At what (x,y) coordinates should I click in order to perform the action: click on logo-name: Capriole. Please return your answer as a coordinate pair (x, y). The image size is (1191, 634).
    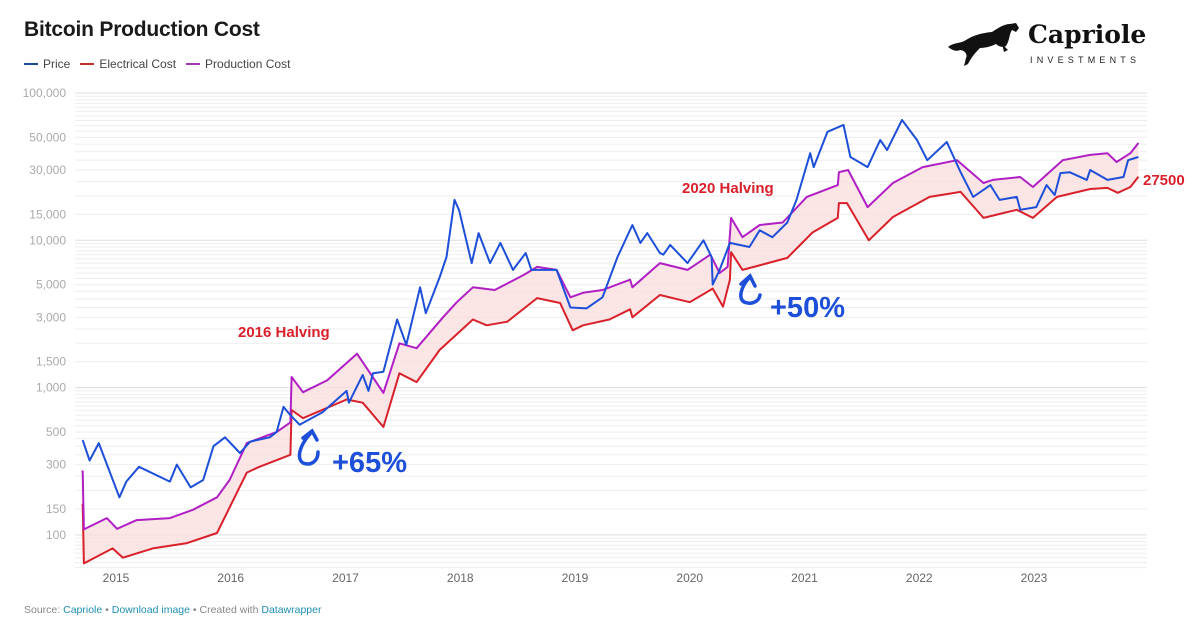
    Looking at the image, I should click on (1087, 34).